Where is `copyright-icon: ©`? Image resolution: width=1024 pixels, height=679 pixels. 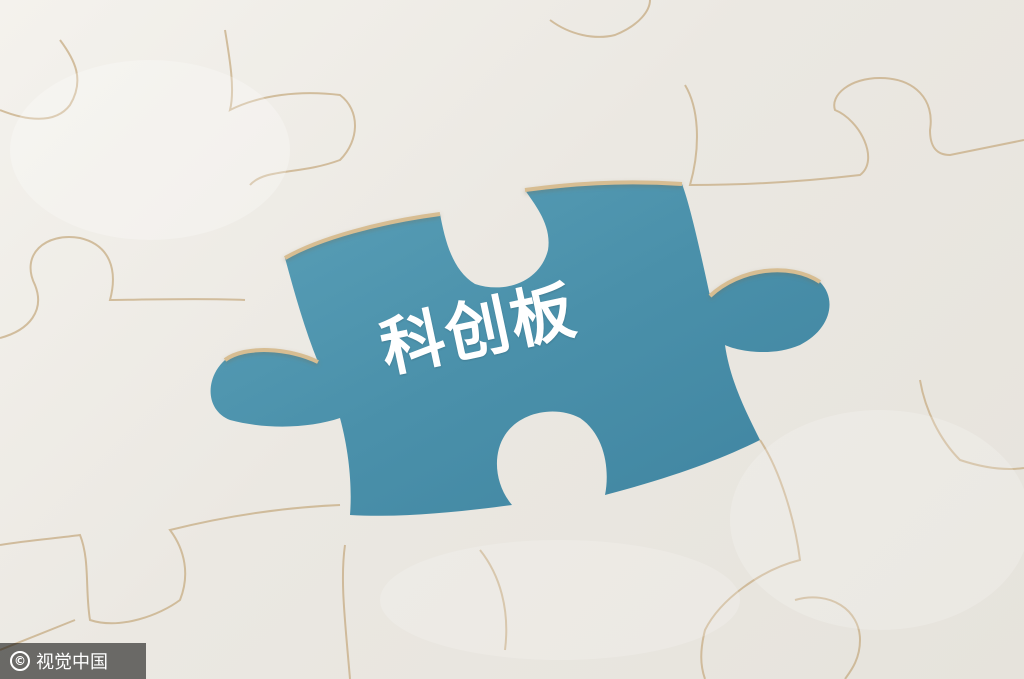
copyright-icon: © is located at coordinates (20, 661).